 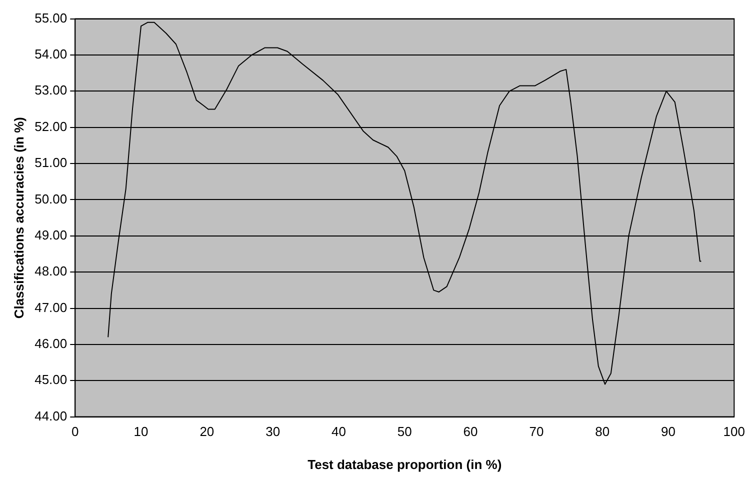 What do you see at coordinates (339, 432) in the screenshot?
I see `x-tick-label: 40` at bounding box center [339, 432].